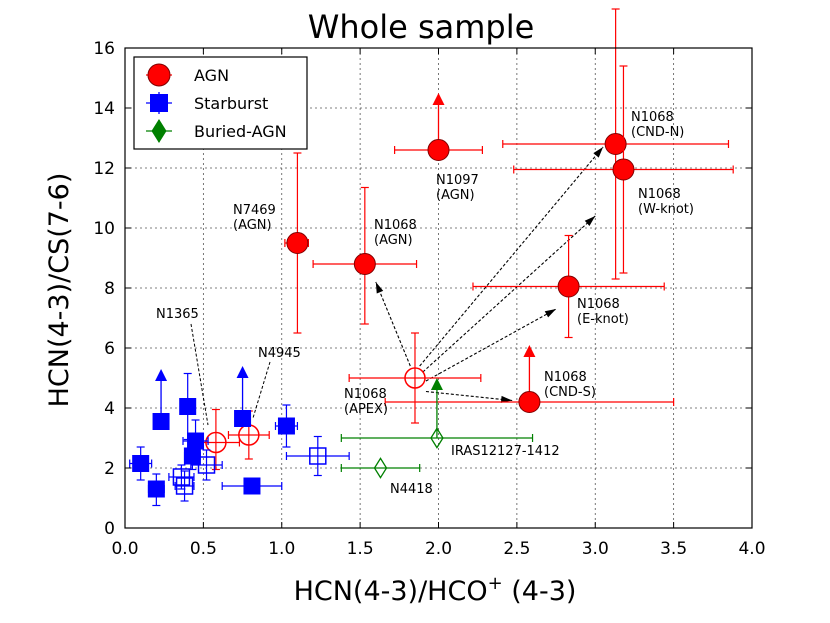 The width and height of the screenshot is (830, 623). What do you see at coordinates (457, 180) in the screenshot?
I see `point-annotation: N1097` at bounding box center [457, 180].